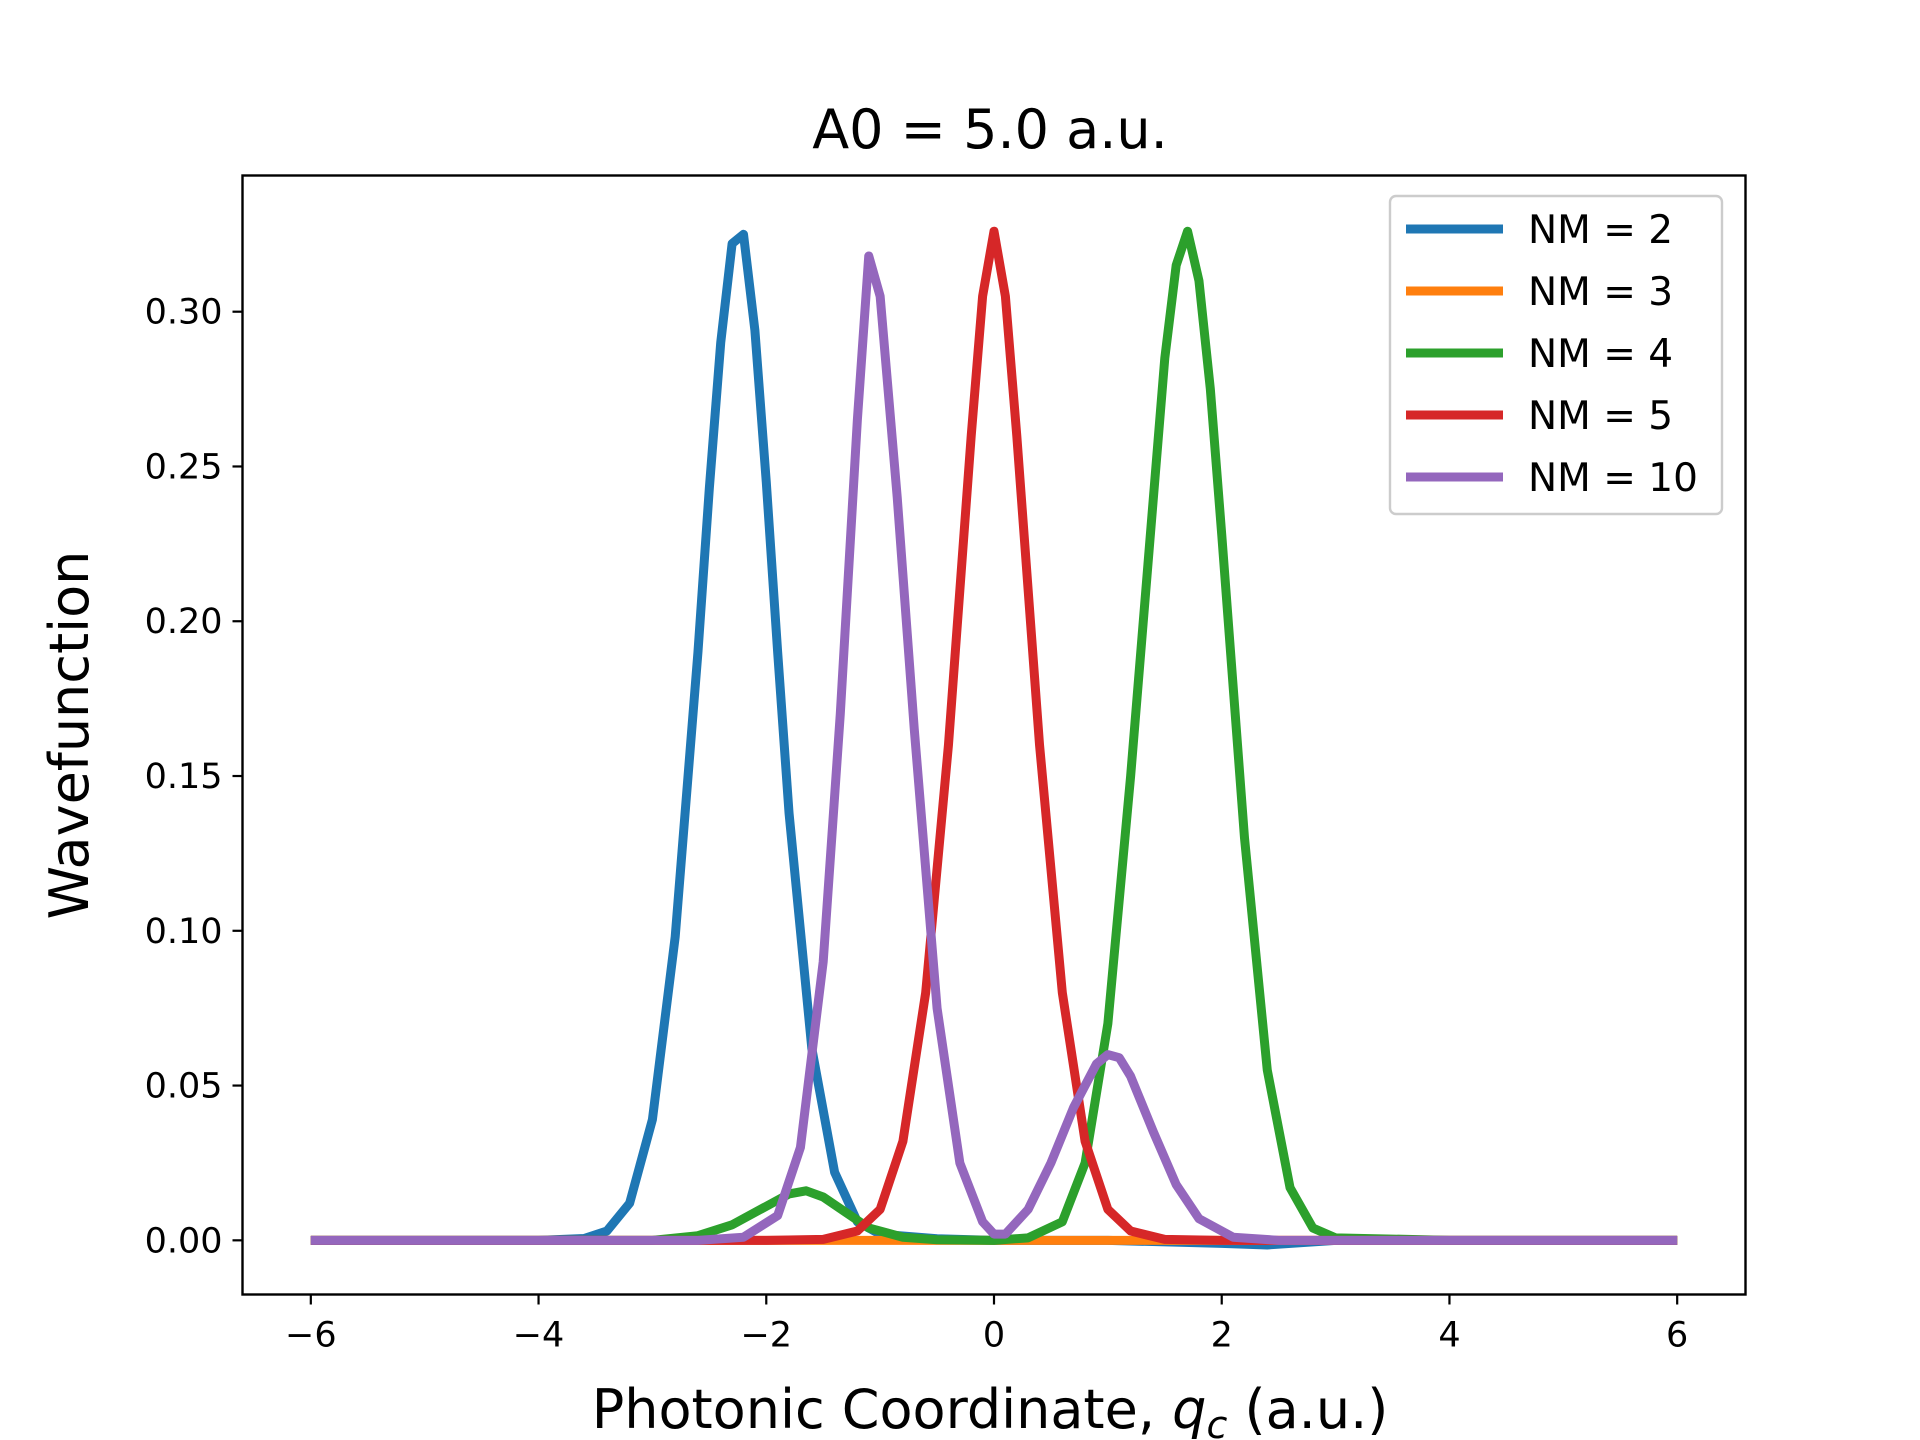  I want to click on y-tick-label: 0.30, so click(184, 313).